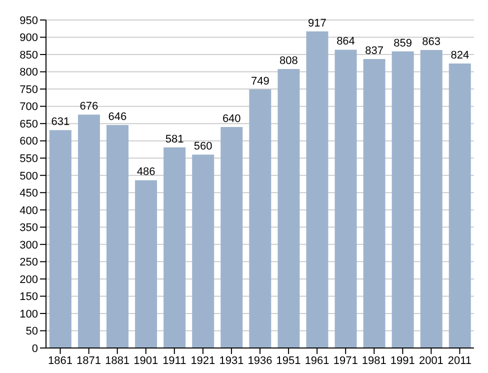 The image size is (488, 373). What do you see at coordinates (29, 90) in the screenshot?
I see `y-tick-label: 750` at bounding box center [29, 90].